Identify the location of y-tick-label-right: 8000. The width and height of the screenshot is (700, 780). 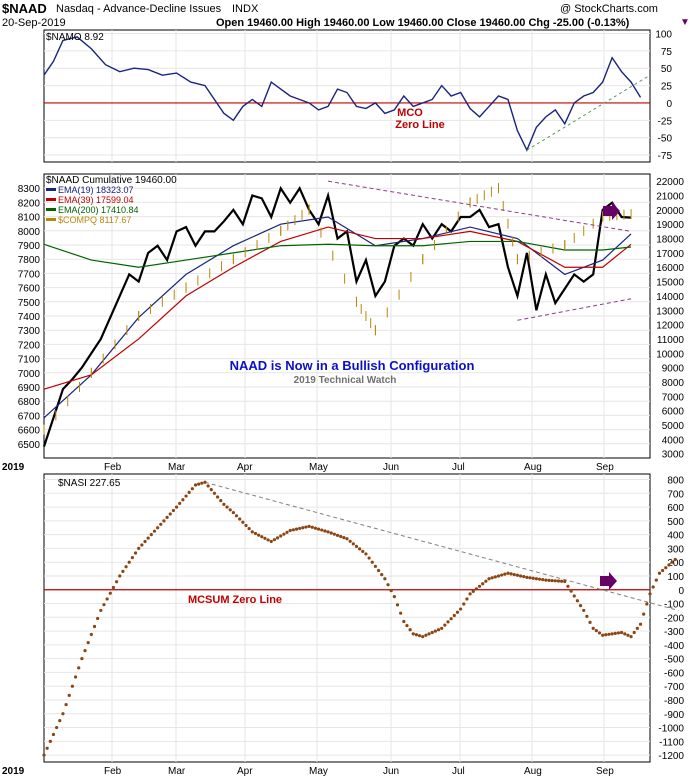
(673, 383).